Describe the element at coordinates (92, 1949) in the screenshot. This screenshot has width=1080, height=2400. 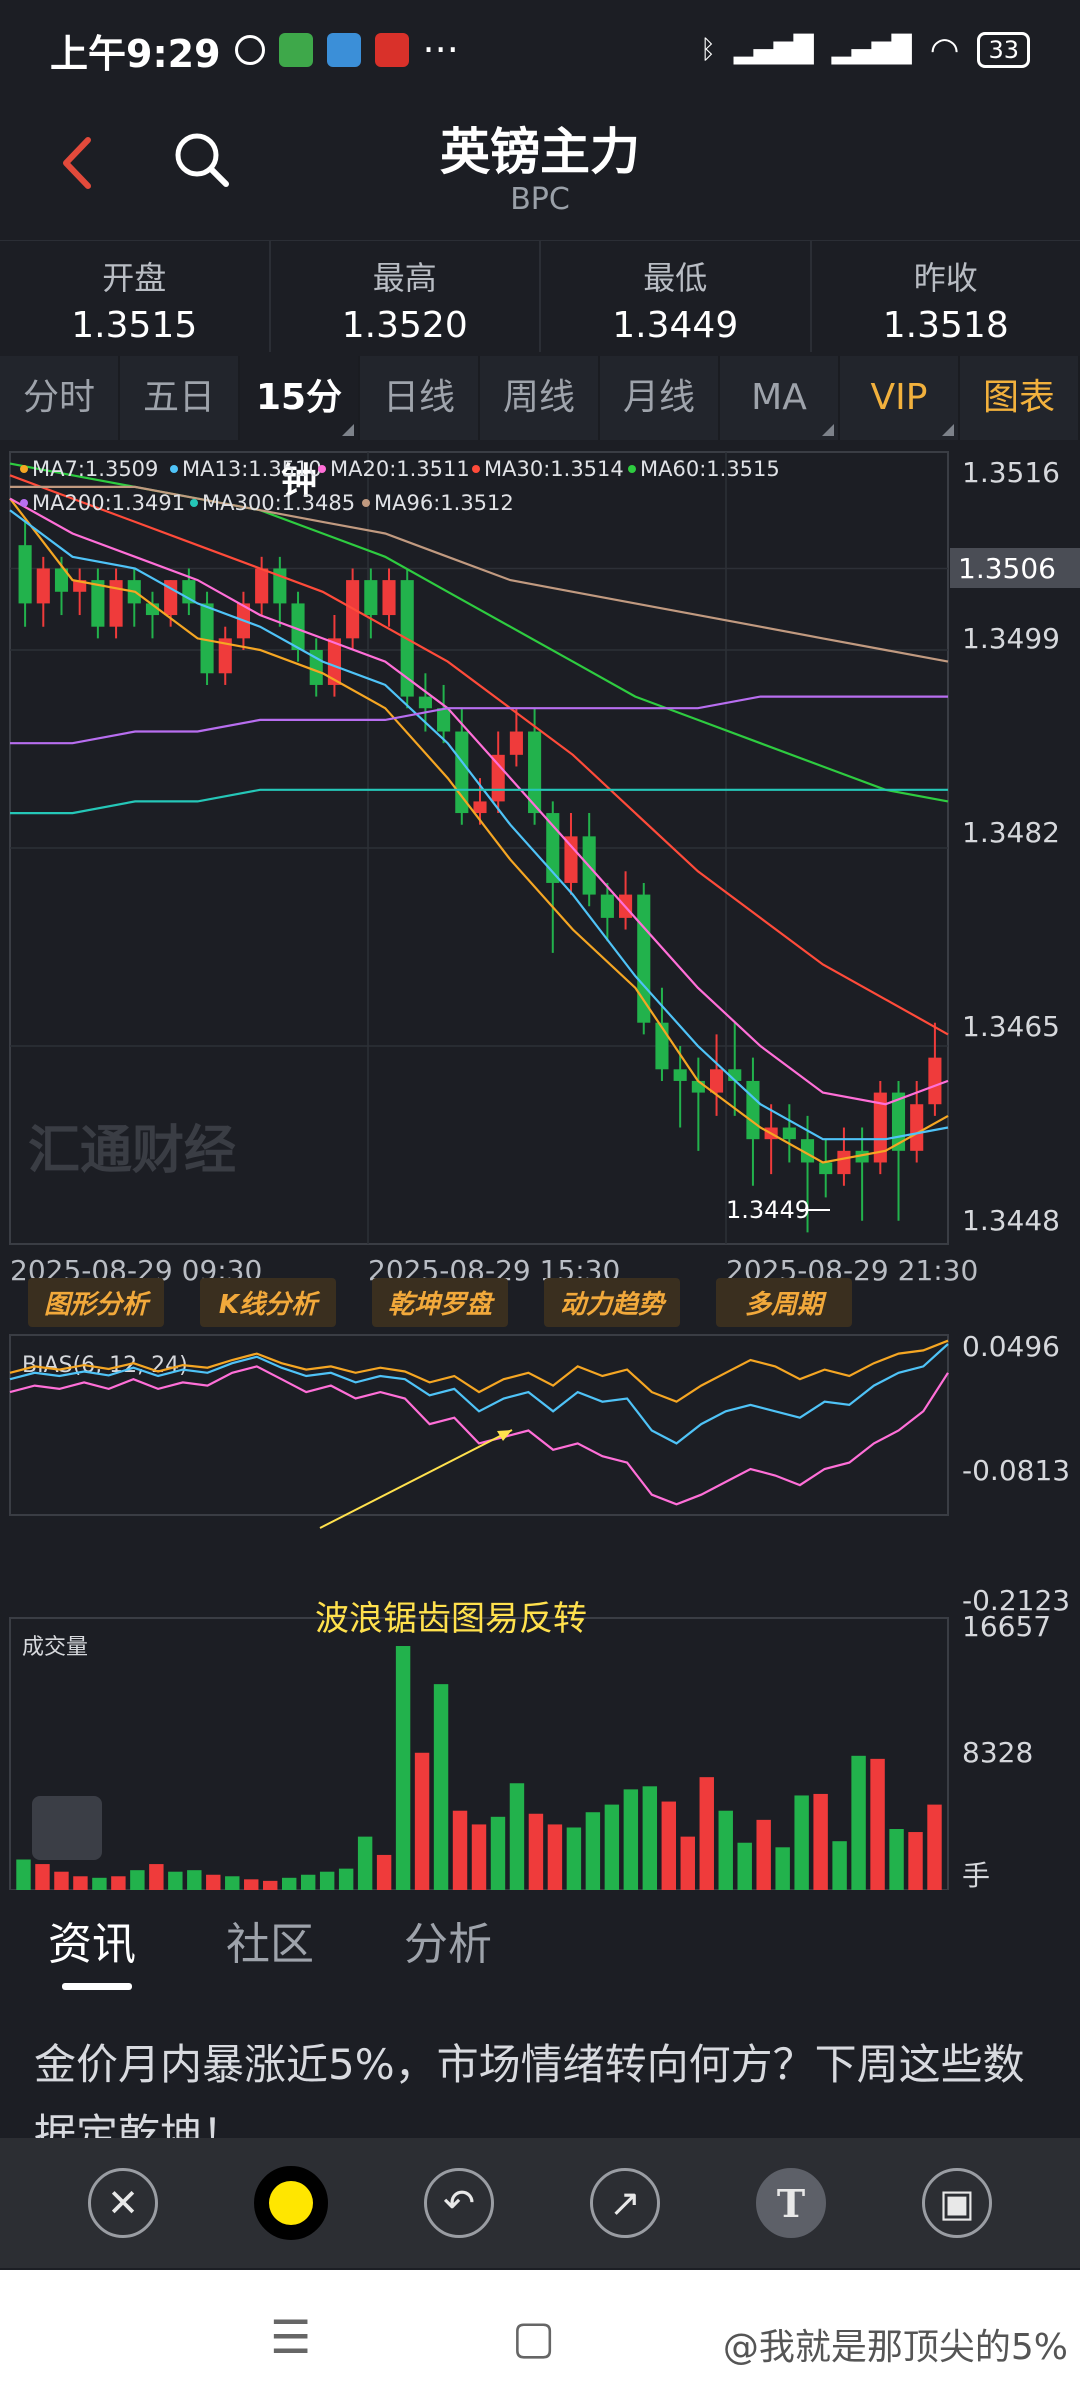
I see `tab-news: 资讯` at that location.